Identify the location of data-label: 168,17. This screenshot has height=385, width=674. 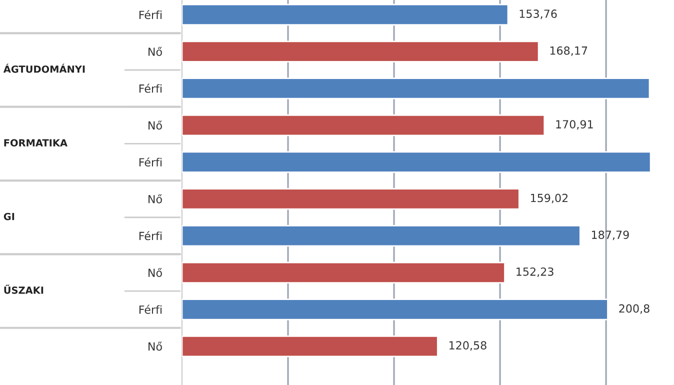
(569, 51).